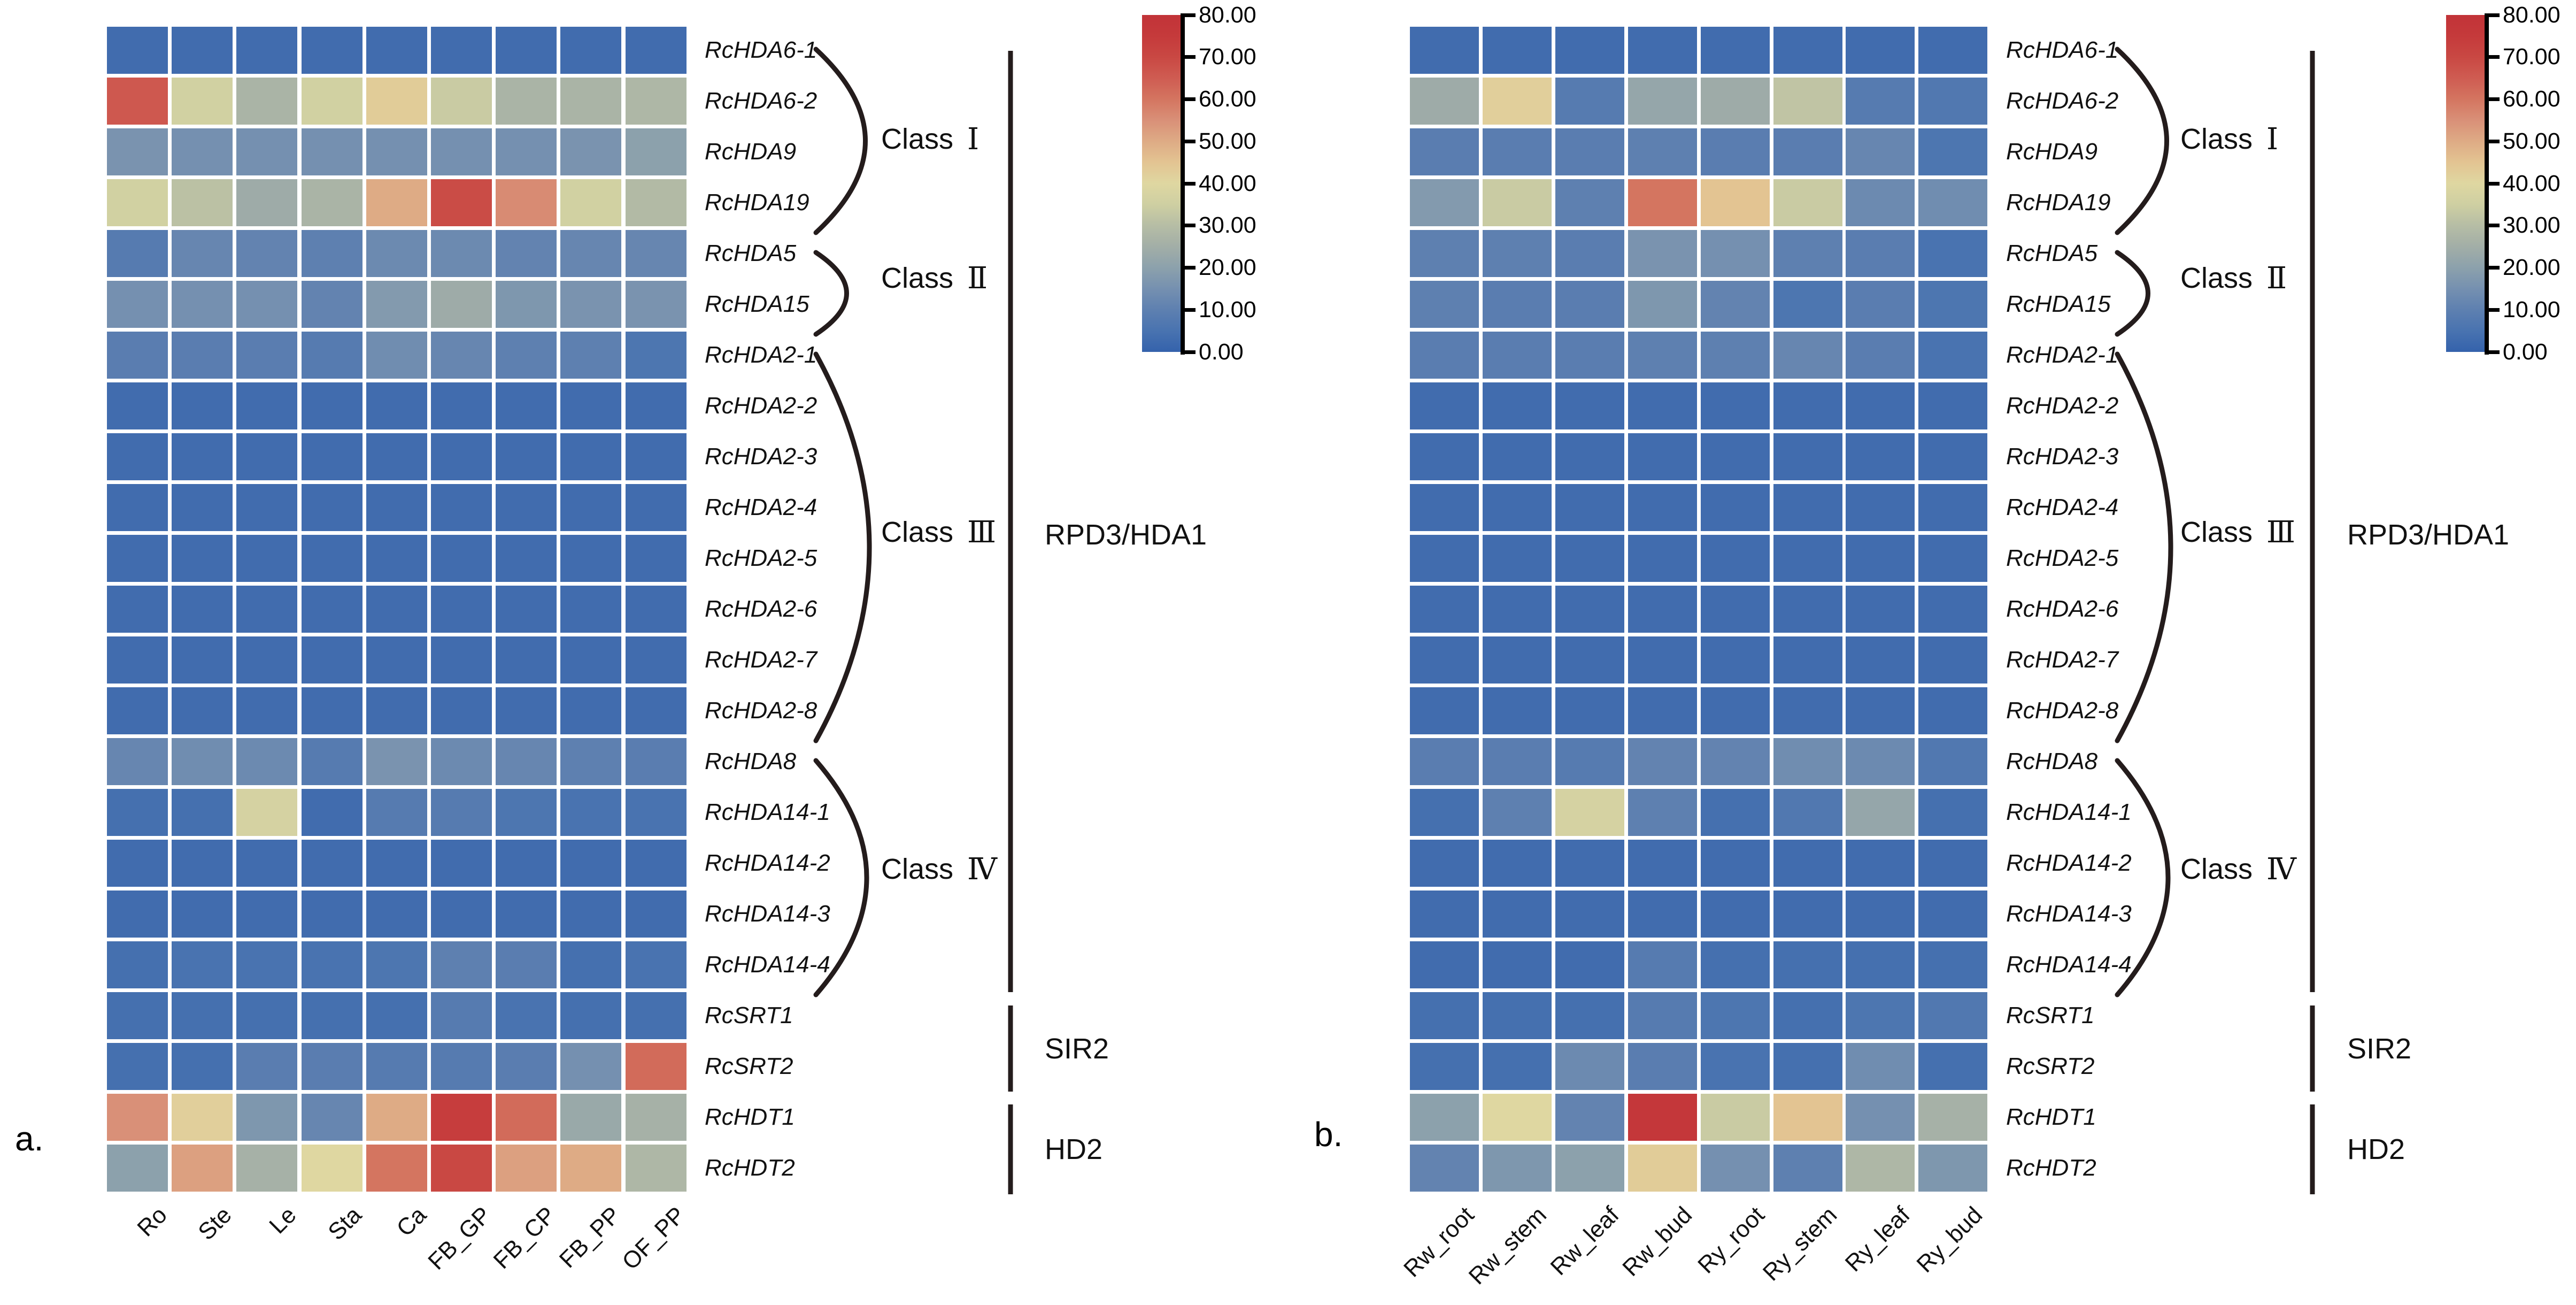 Image resolution: width=2576 pixels, height=1305 pixels. I want to click on class-numeral: Ⅲ, so click(2281, 532).